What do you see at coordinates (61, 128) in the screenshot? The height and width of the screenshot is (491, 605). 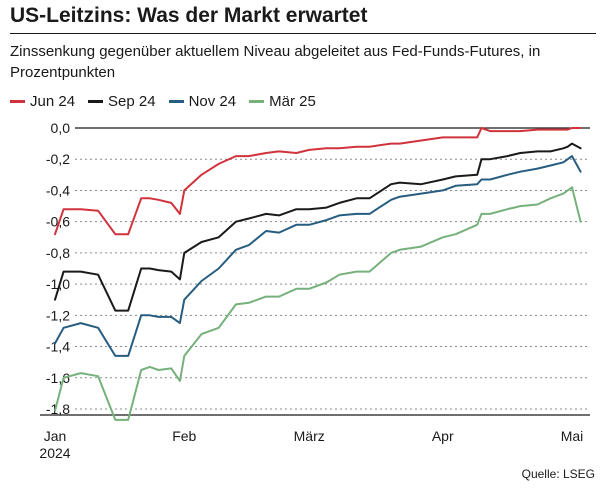 I see `y-tick-label: 0,0` at bounding box center [61, 128].